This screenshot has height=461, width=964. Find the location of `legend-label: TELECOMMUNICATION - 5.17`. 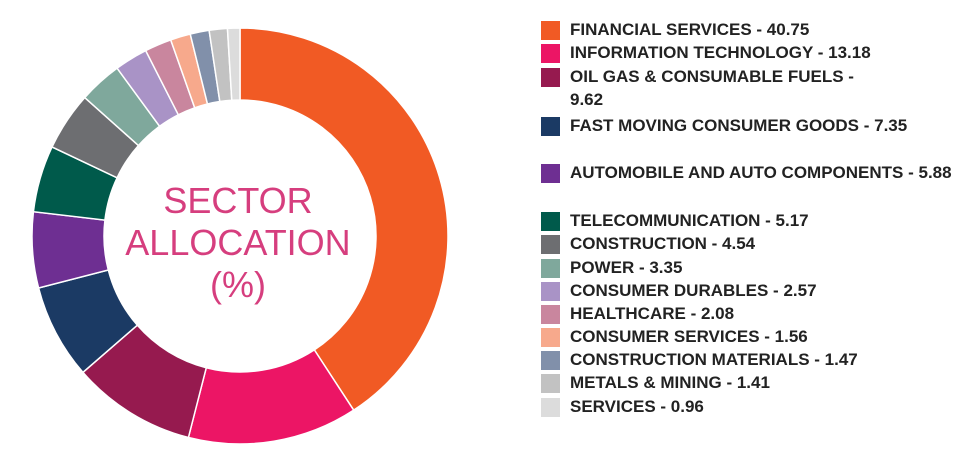

legend-label: TELECOMMUNICATION - 5.17 is located at coordinates (689, 220).